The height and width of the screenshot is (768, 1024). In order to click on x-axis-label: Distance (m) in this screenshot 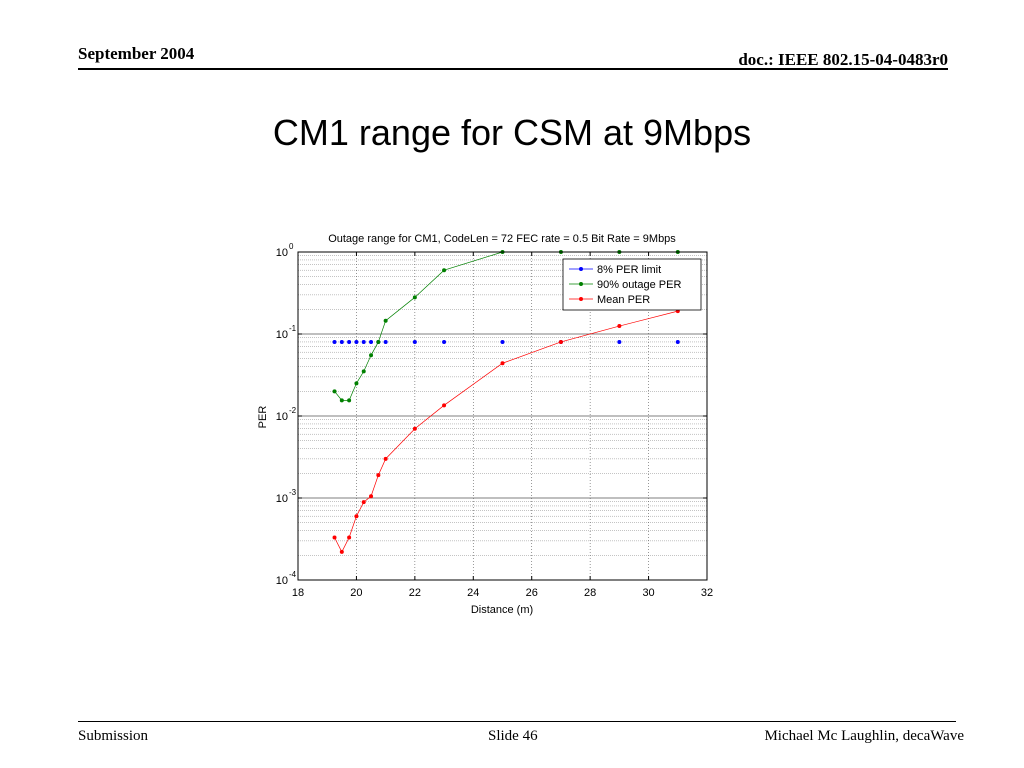, I will do `click(502, 610)`.